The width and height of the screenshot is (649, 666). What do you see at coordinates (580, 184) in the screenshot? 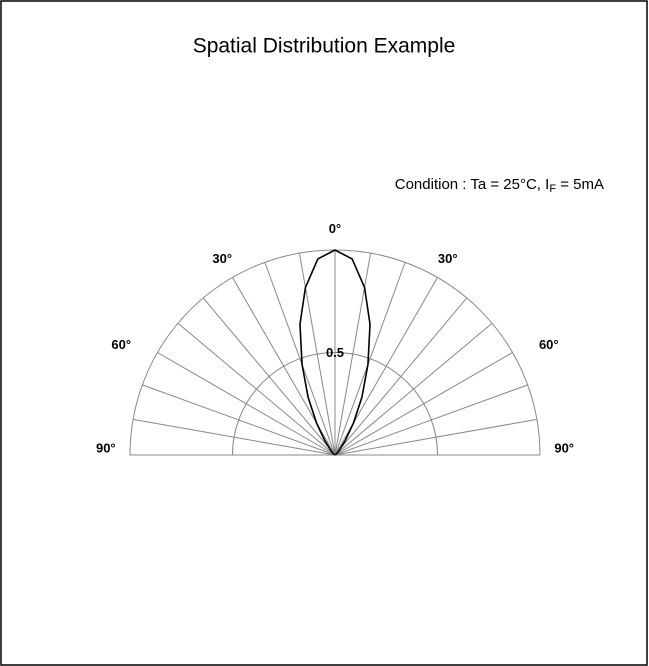
I see `condition-tail: = 5mA` at bounding box center [580, 184].